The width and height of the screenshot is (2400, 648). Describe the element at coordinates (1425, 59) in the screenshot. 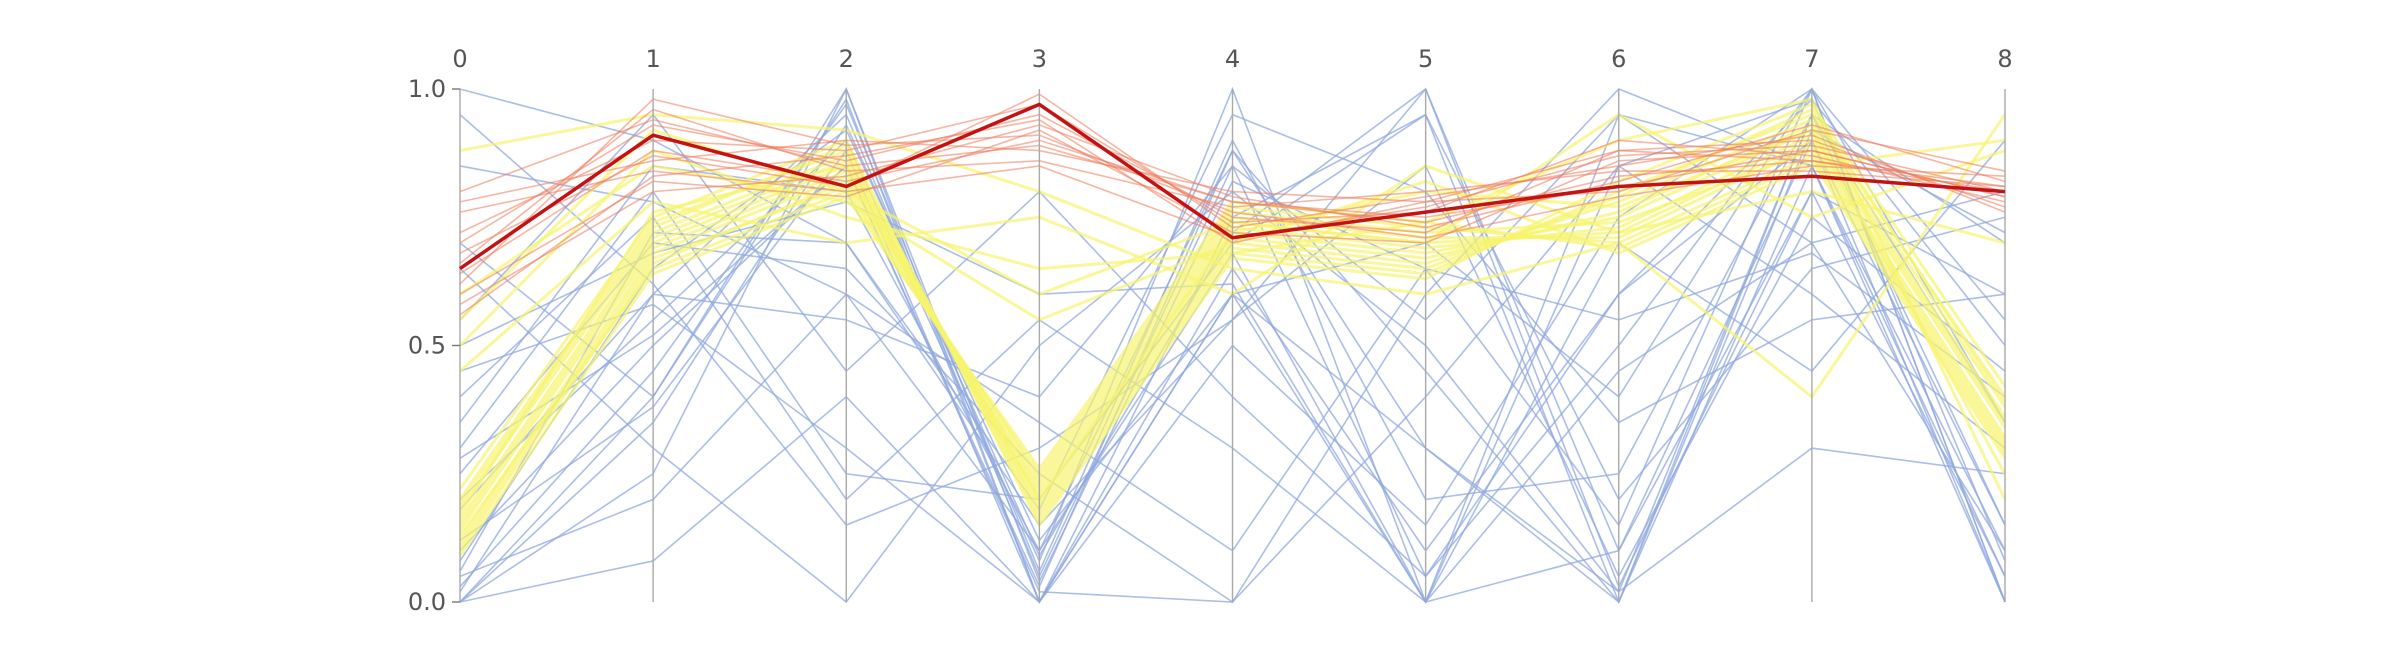

I see `axis-label-5: 5` at that location.